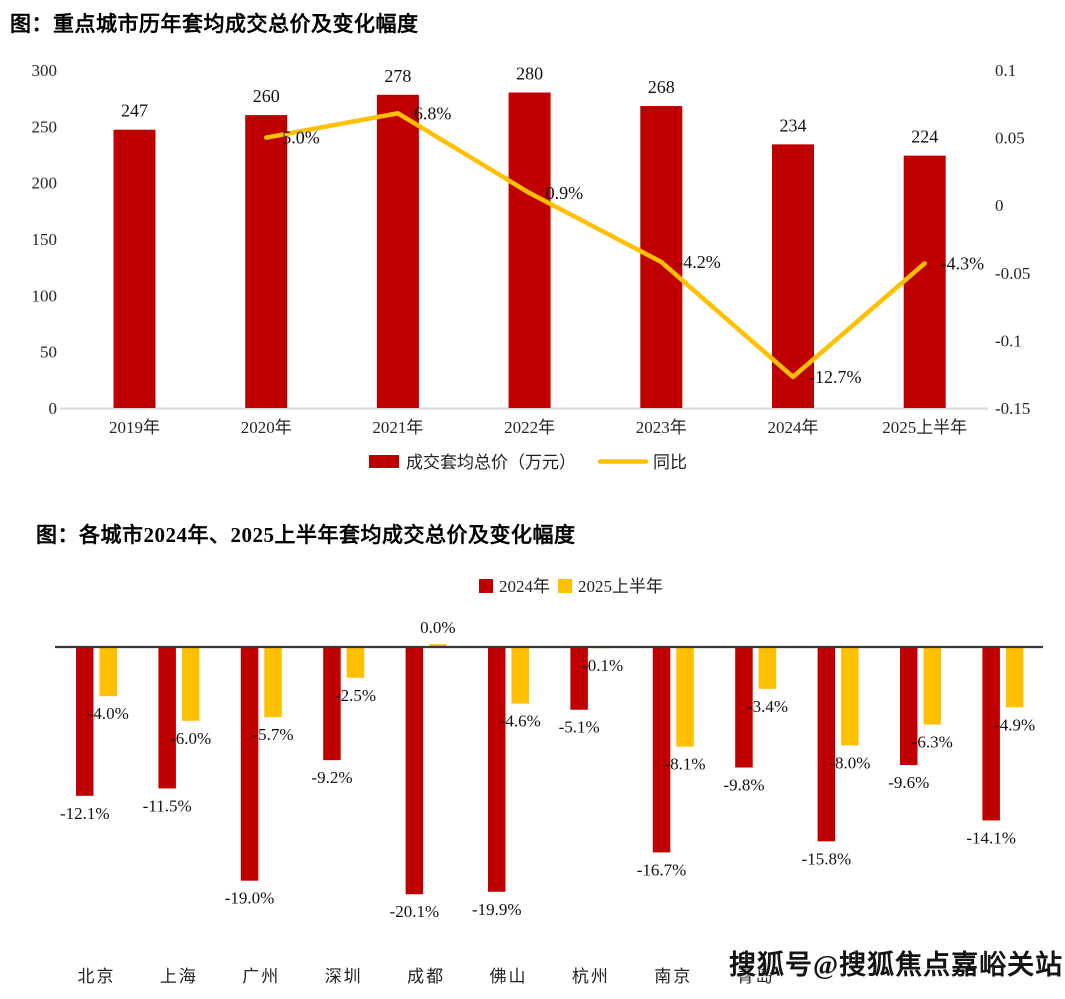 This screenshot has width=1065, height=999. I want to click on chart2-bar-2024-label: -5.1%, so click(579, 727).